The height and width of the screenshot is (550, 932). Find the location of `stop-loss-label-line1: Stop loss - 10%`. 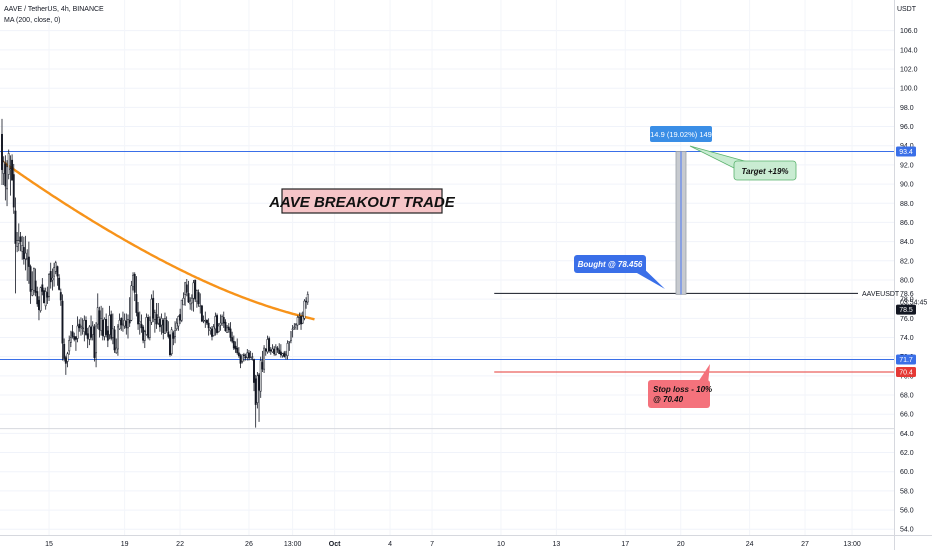

stop-loss-label-line1: Stop loss - 10% is located at coordinates (682, 389).